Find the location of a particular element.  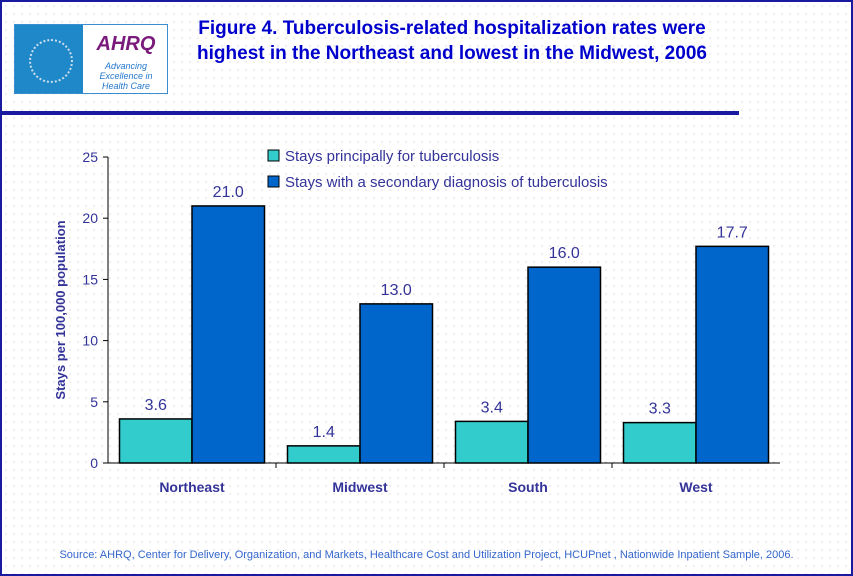

data-label: 21.0 is located at coordinates (228, 192).